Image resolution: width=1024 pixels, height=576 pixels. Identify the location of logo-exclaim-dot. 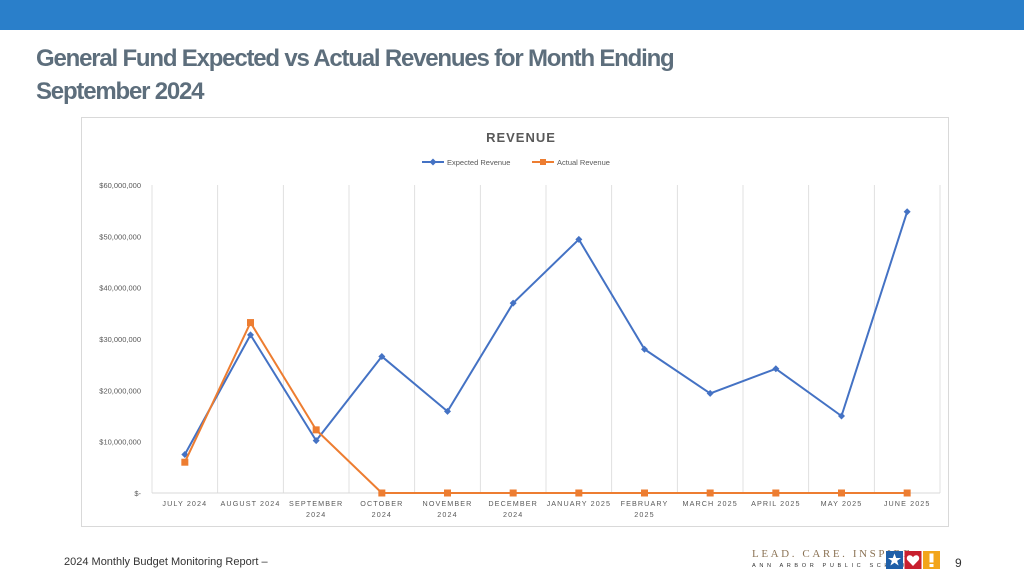
(931, 565).